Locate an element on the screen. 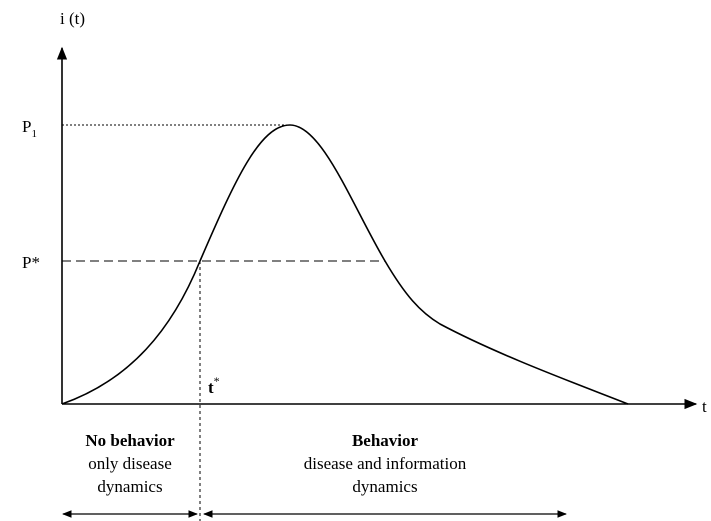  p1-label: P1 is located at coordinates (29, 128).